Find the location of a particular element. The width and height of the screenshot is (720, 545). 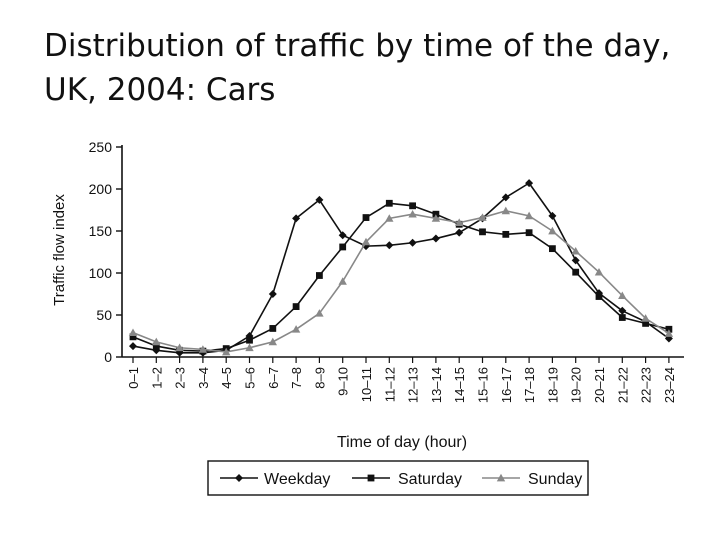

x-tick-label: 3–4 is located at coordinates (203, 378).